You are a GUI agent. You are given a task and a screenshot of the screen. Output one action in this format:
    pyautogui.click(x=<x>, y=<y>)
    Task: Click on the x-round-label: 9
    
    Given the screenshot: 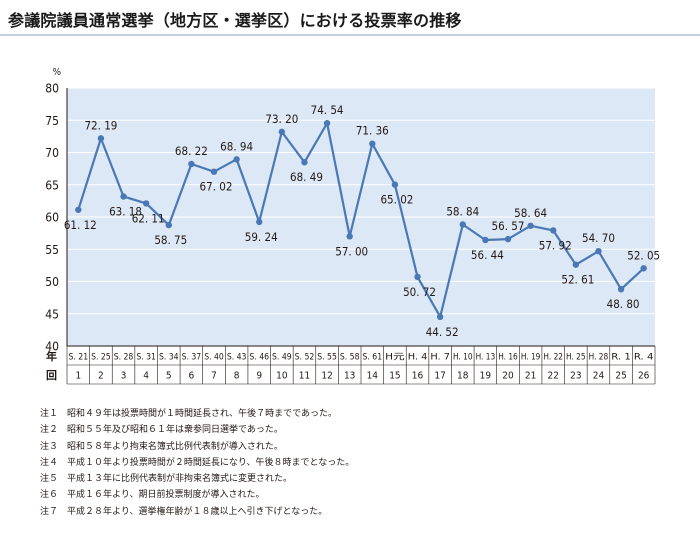 What is the action you would take?
    pyautogui.click(x=259, y=376)
    